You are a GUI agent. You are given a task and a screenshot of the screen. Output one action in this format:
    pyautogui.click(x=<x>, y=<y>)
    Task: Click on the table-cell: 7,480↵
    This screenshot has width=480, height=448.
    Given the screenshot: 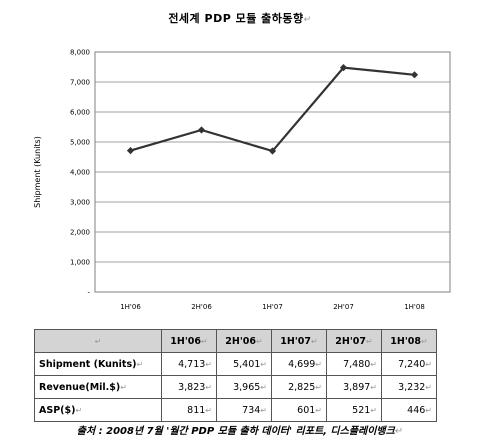 What is the action you would take?
    pyautogui.click(x=354, y=364)
    